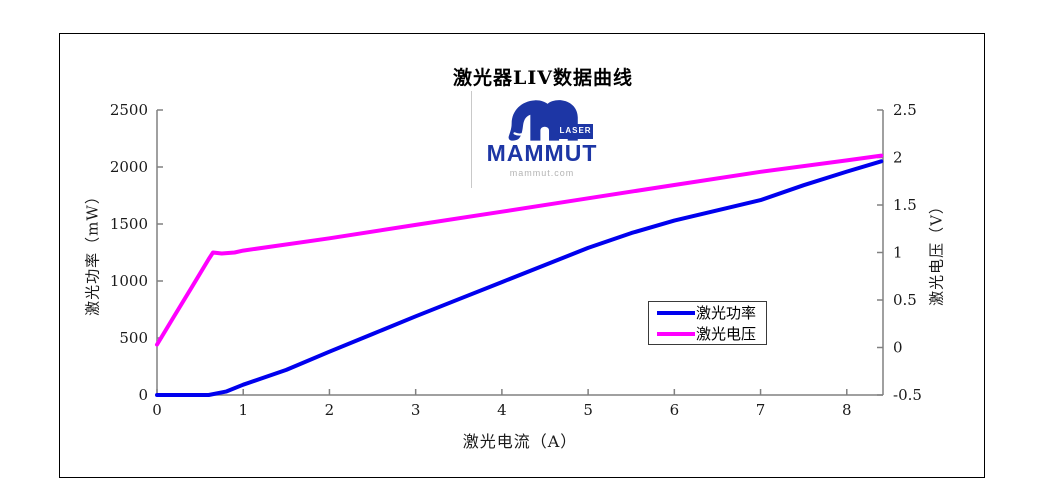  I want to click on x-tick-label: 2, so click(330, 410).